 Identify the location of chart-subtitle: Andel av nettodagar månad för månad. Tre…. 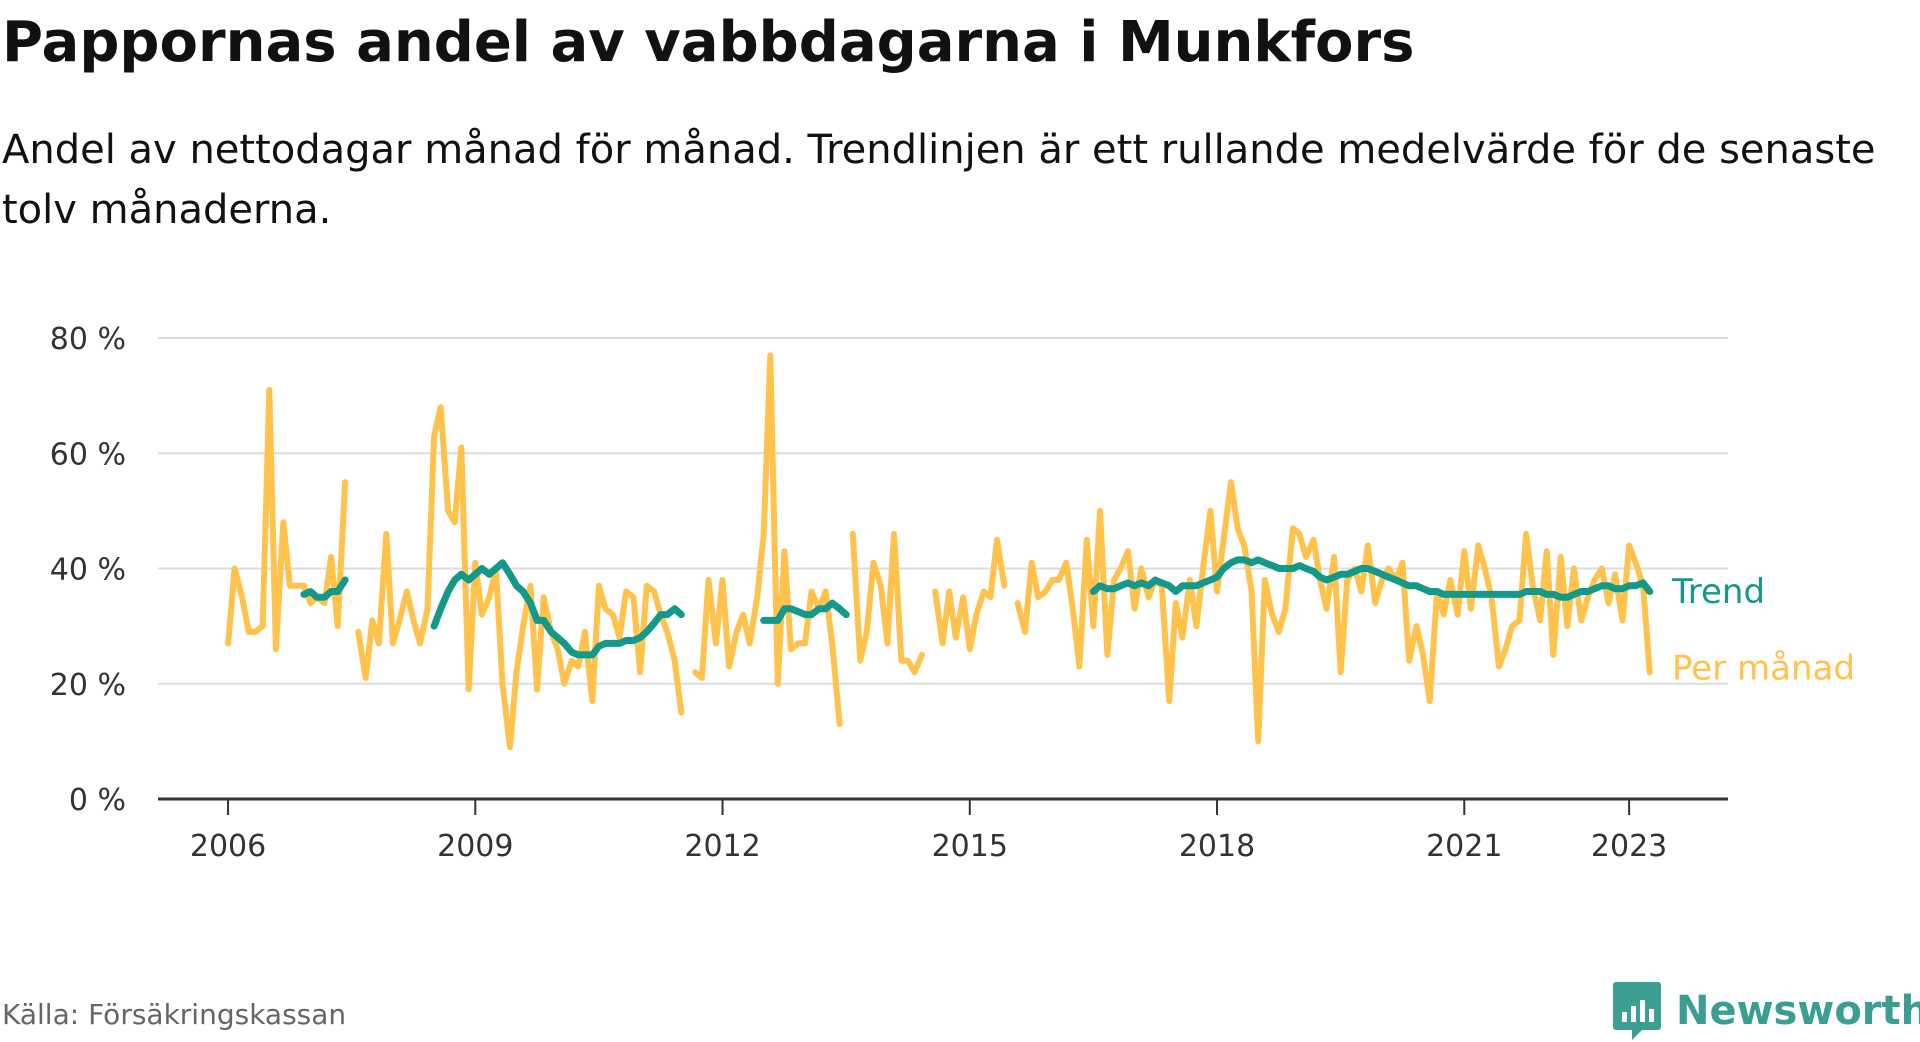
(939, 180).